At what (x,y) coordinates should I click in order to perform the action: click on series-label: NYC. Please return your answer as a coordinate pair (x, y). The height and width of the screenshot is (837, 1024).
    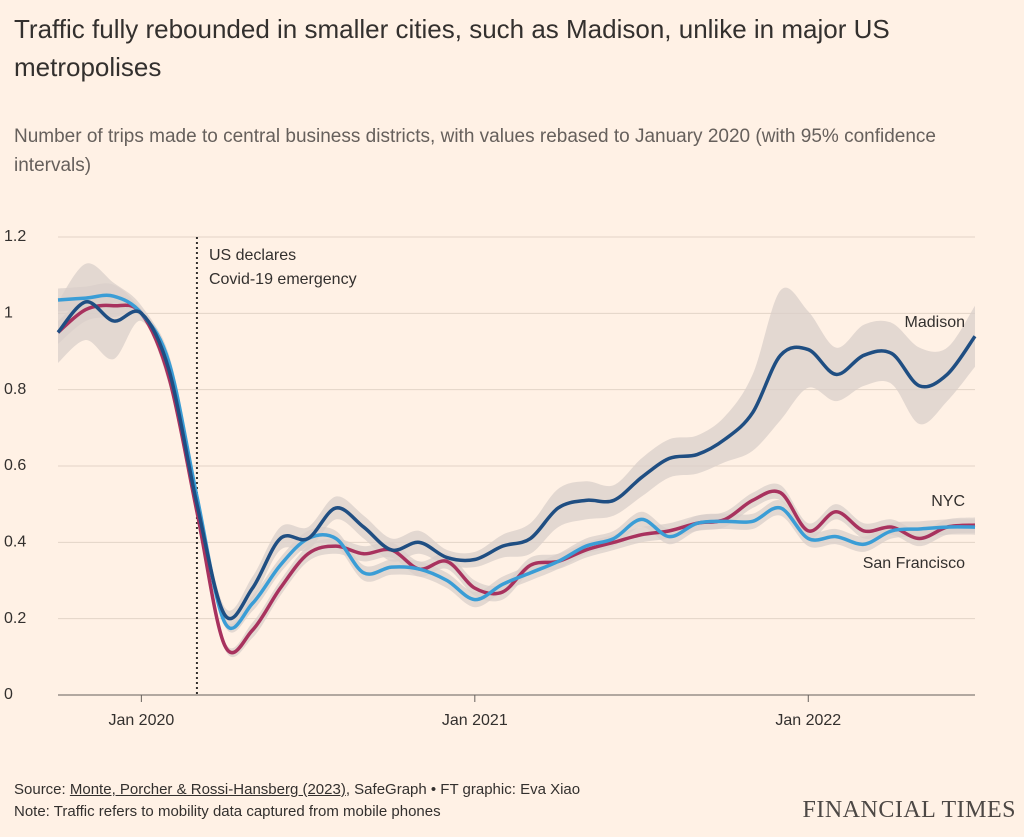
    Looking at the image, I should click on (948, 501).